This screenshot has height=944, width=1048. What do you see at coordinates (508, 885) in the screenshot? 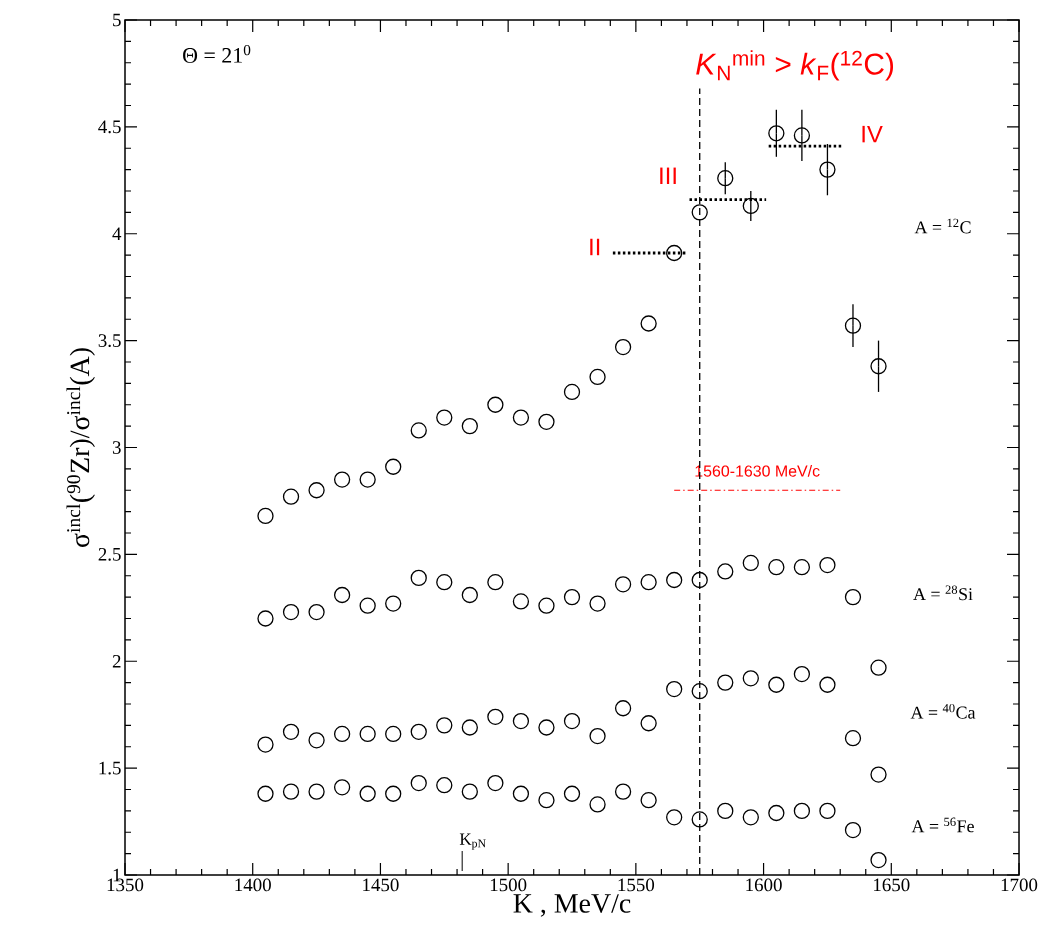
I see `x-tick-label: 1500` at bounding box center [508, 885].